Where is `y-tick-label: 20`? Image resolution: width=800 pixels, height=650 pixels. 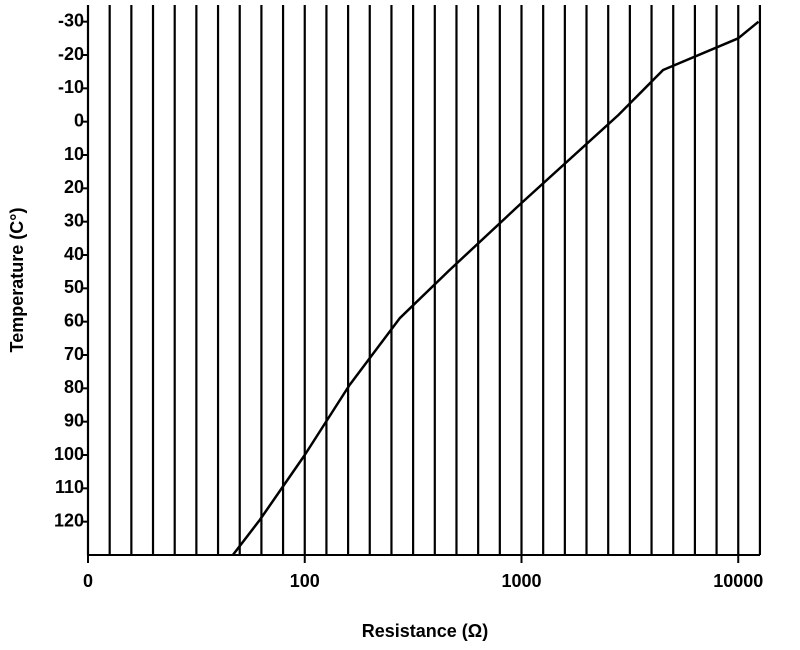
y-tick-label: 20 is located at coordinates (74, 187).